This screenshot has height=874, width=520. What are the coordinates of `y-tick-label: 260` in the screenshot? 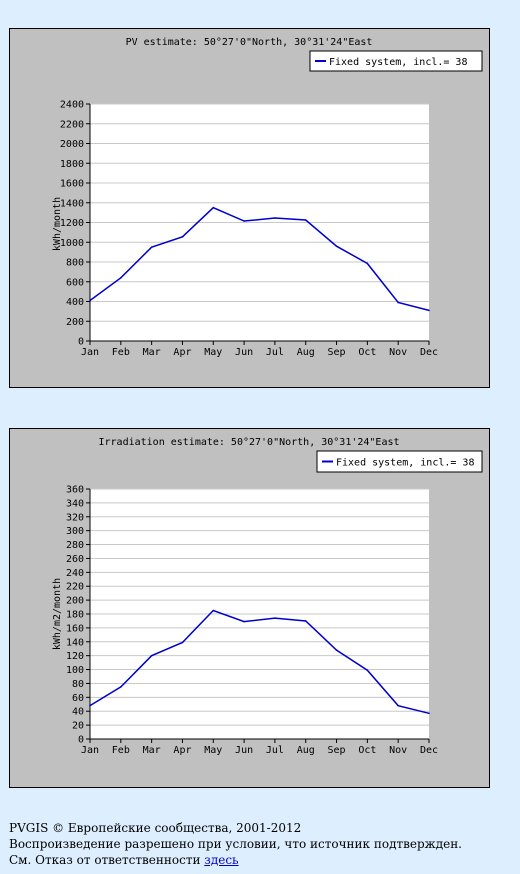 It's located at (75, 559).